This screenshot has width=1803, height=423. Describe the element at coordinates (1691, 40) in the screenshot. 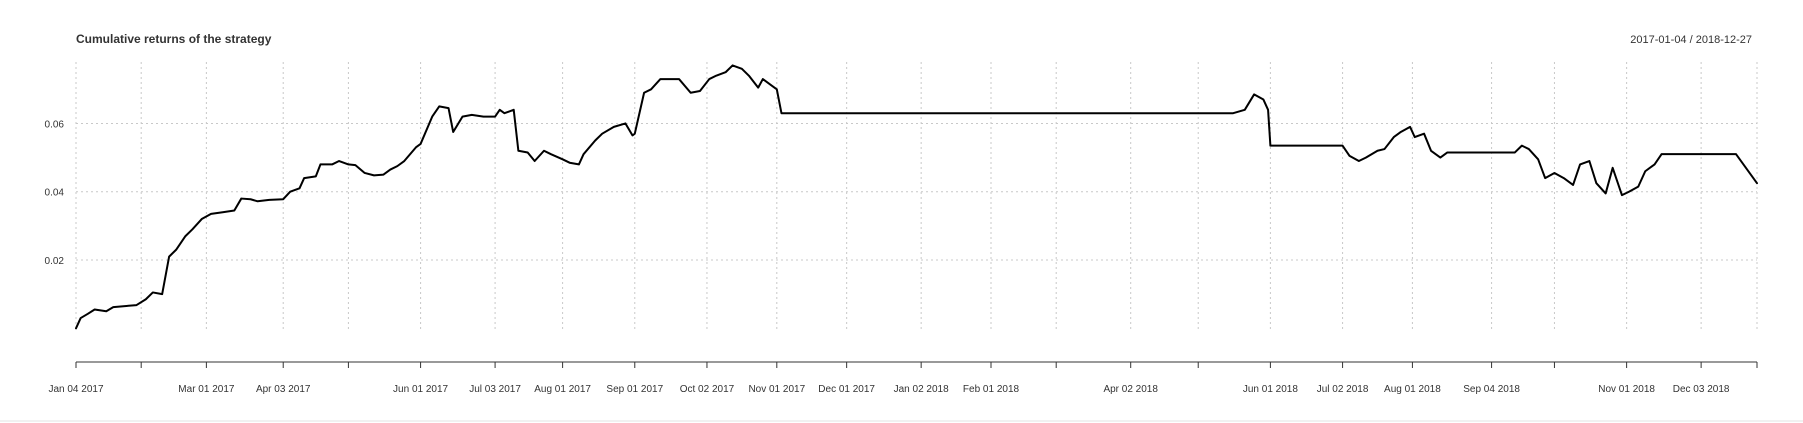

I see `date-range-label: 2017-01-04 / 2018-12-27` at that location.